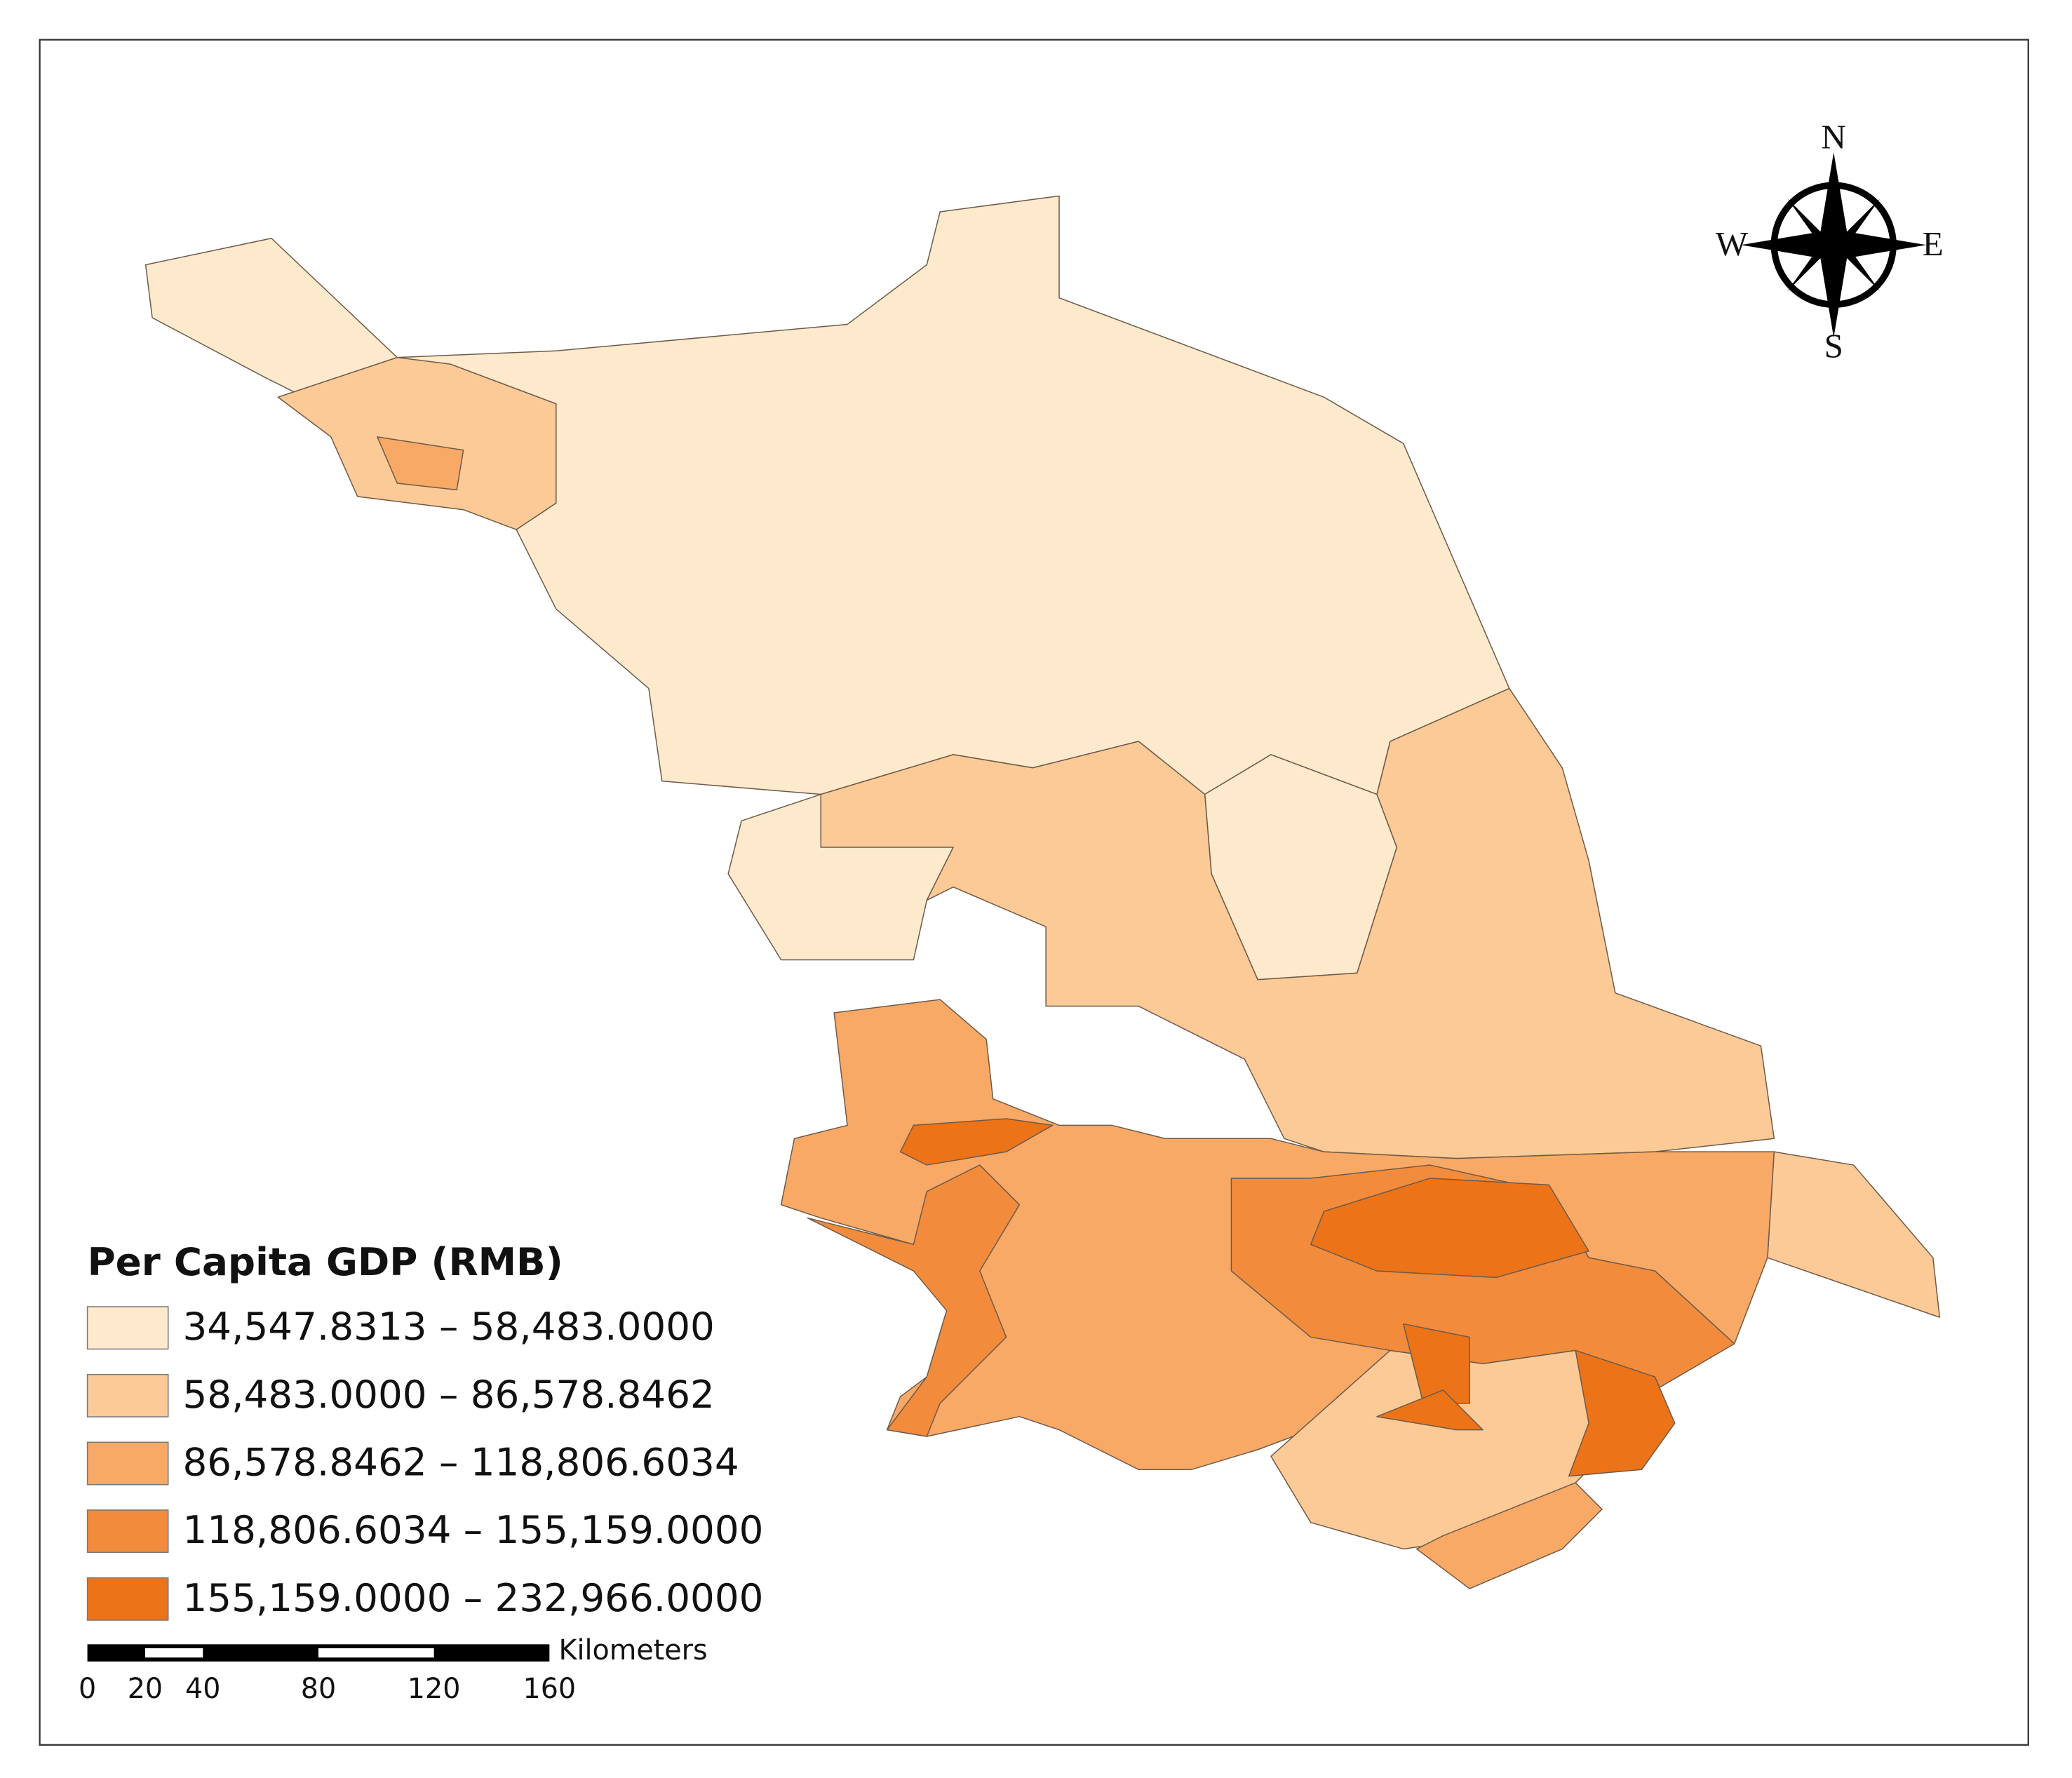  I want to click on compass: N S E W, so click(1830, 241).